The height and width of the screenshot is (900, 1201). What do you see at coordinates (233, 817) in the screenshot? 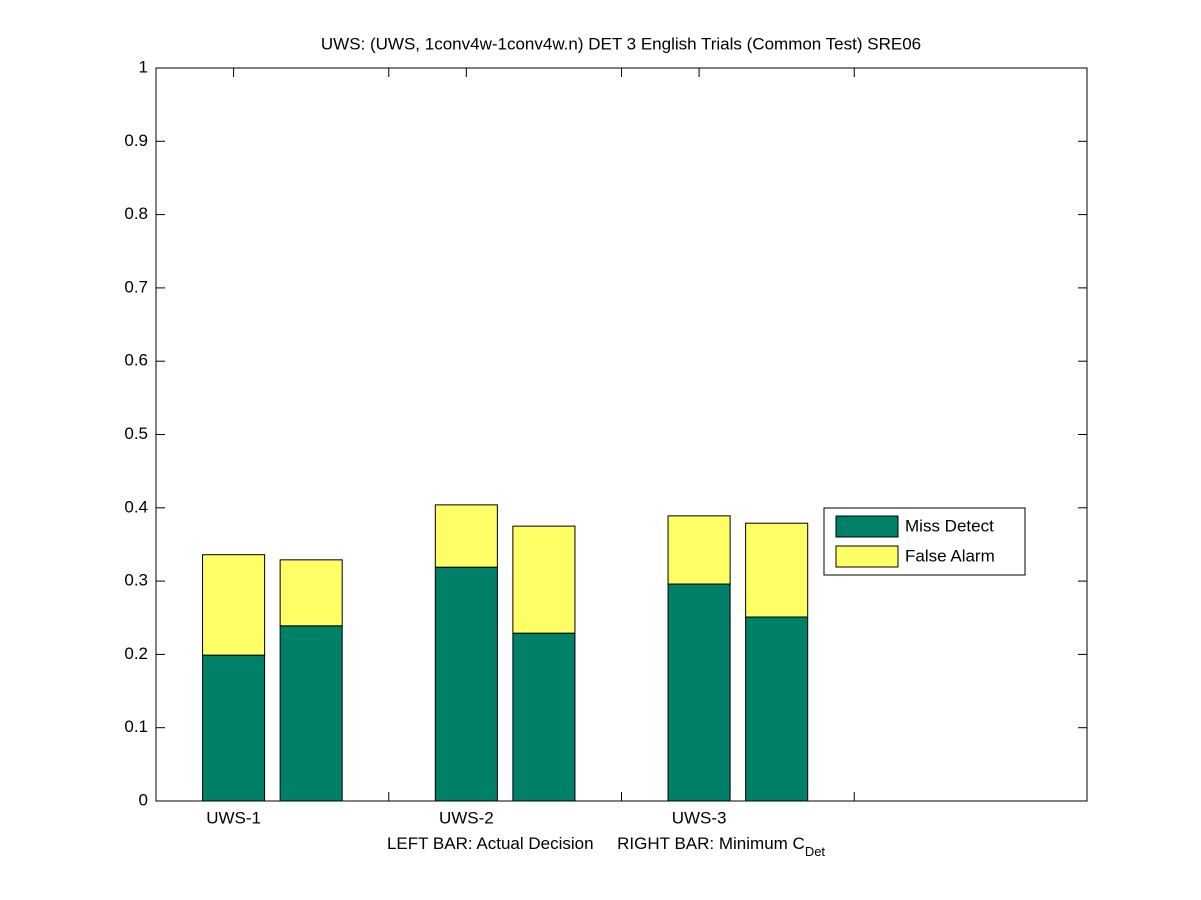
I see `x-tick-label: UWS-1` at bounding box center [233, 817].